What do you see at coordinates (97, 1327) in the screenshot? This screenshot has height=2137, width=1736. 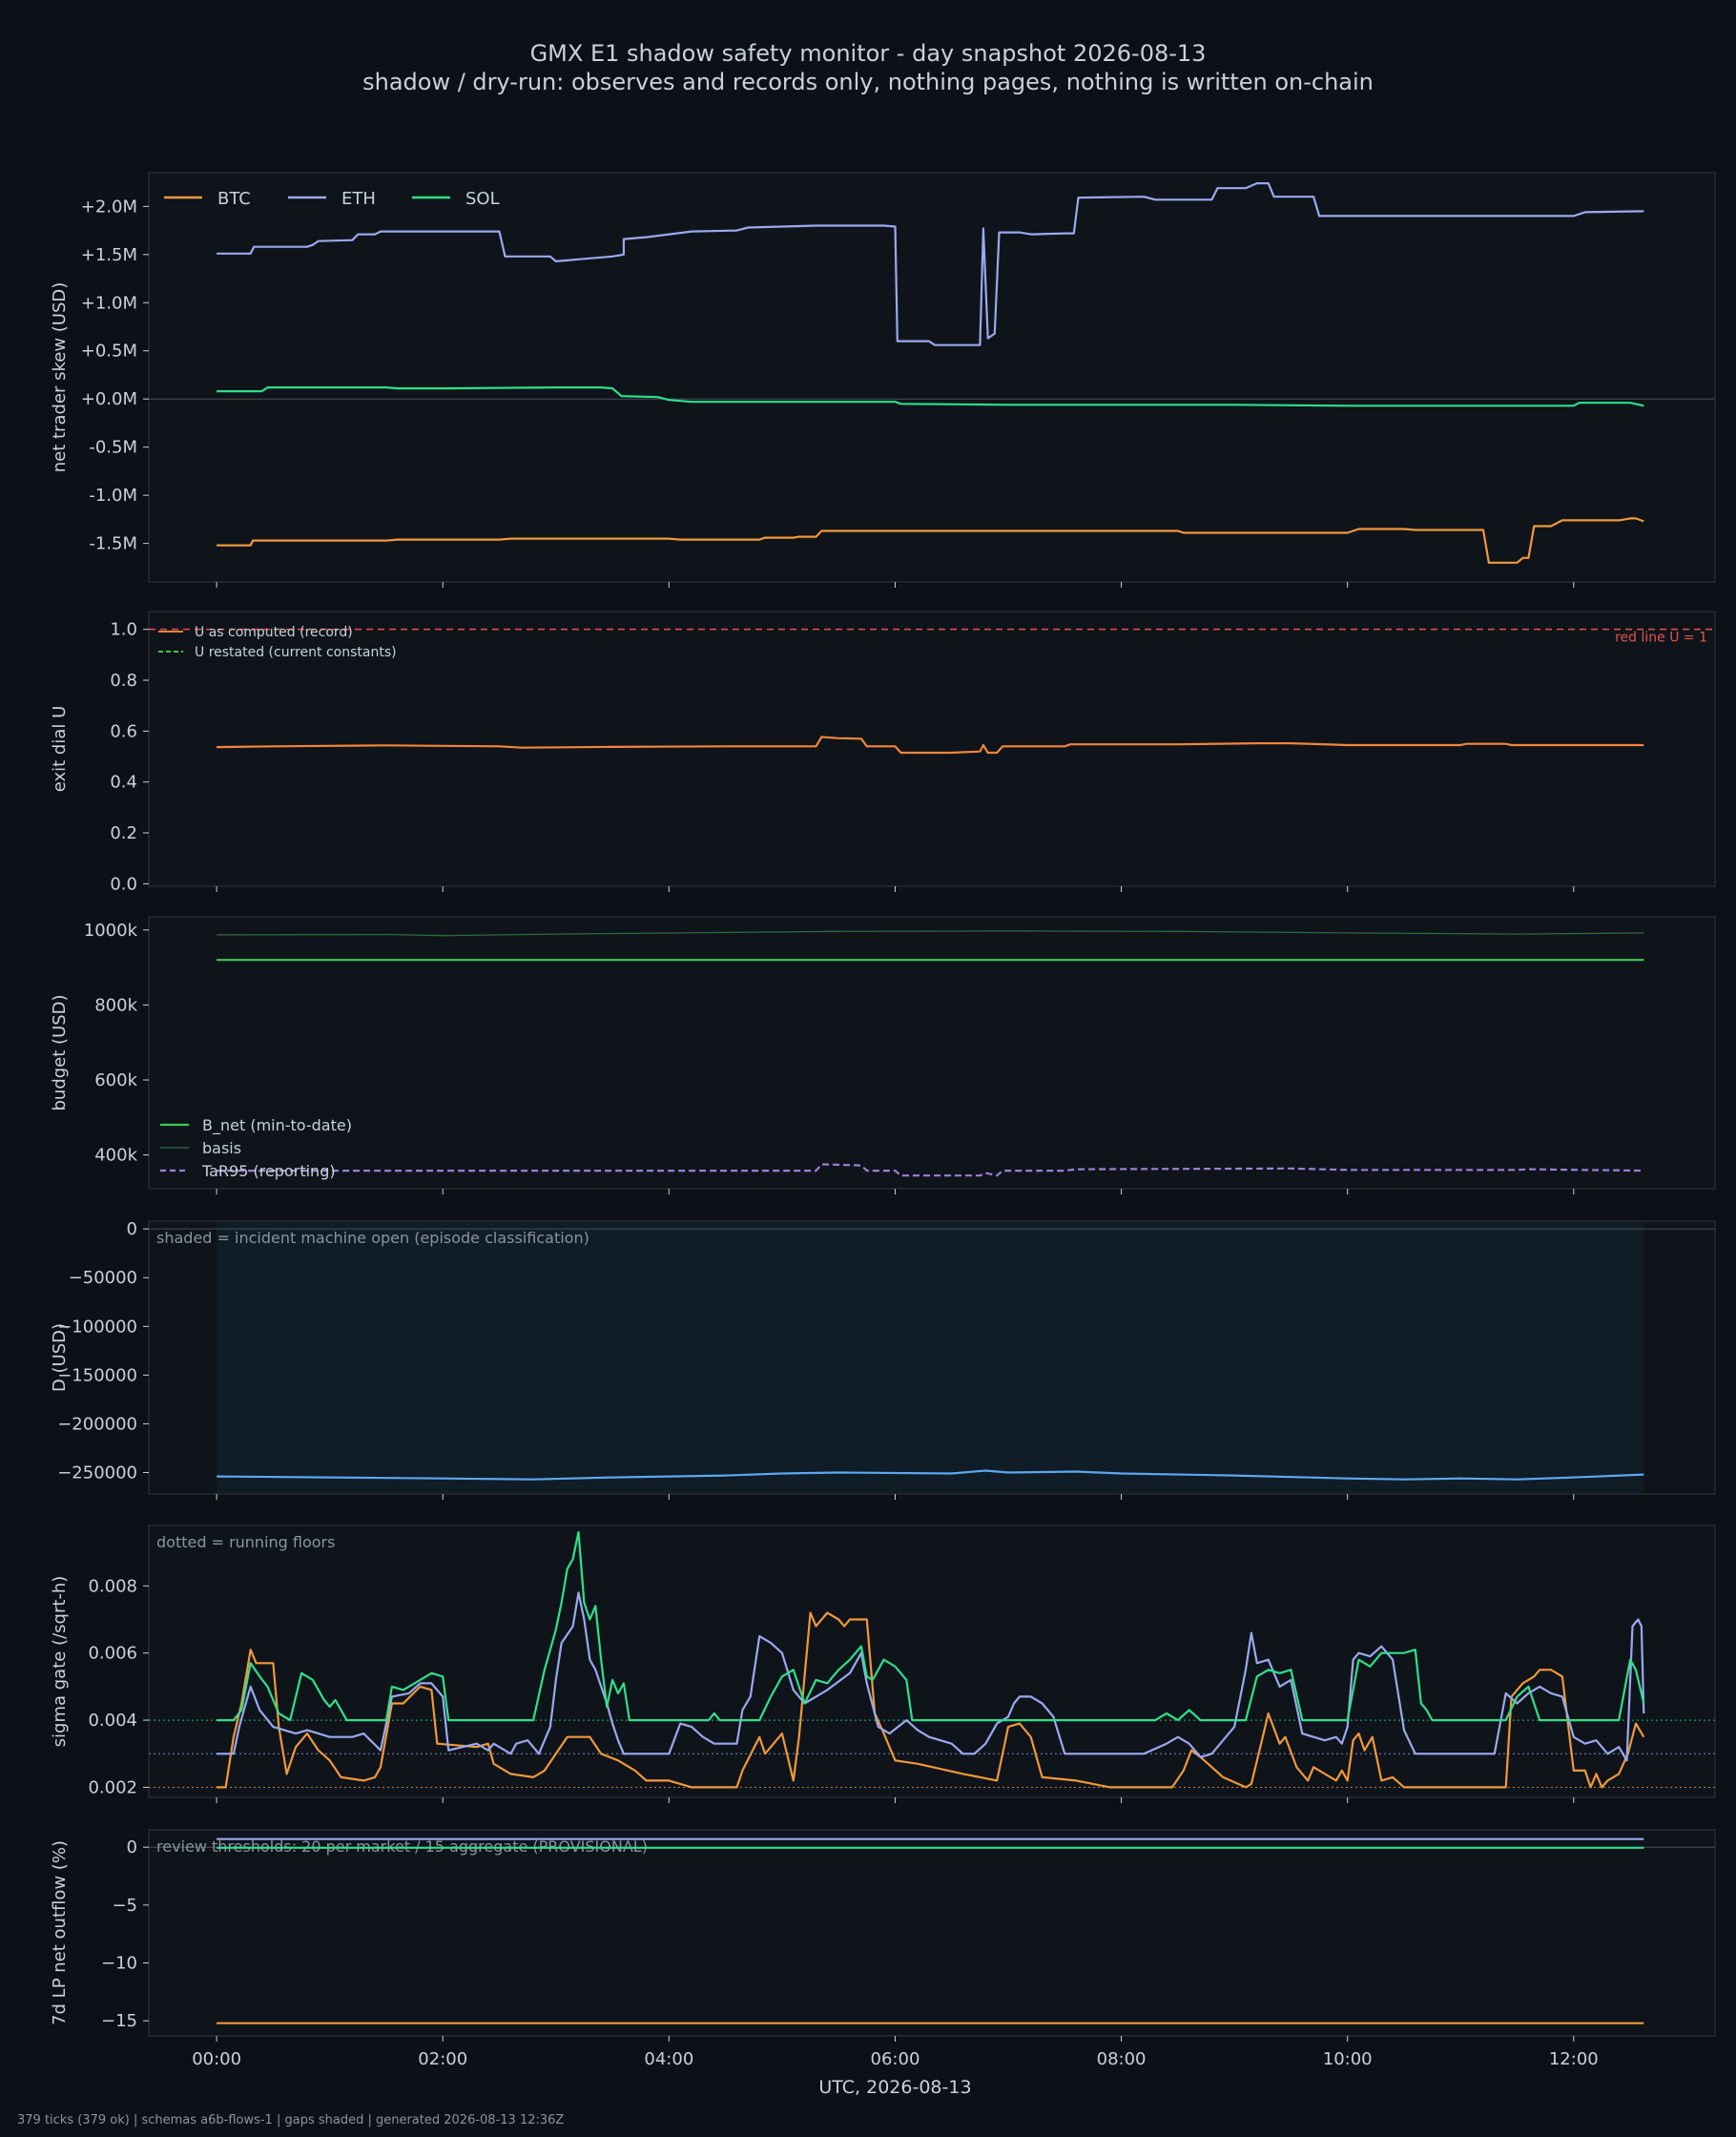 I see `y-tick-label: −100000` at bounding box center [97, 1327].